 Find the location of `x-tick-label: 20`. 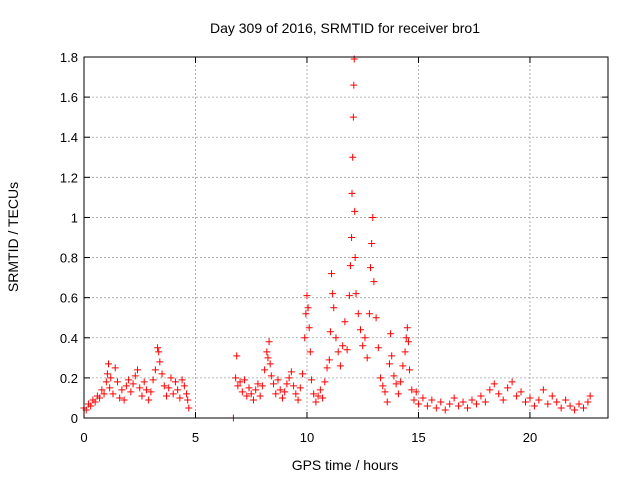

x-tick-label: 20 is located at coordinates (530, 437).